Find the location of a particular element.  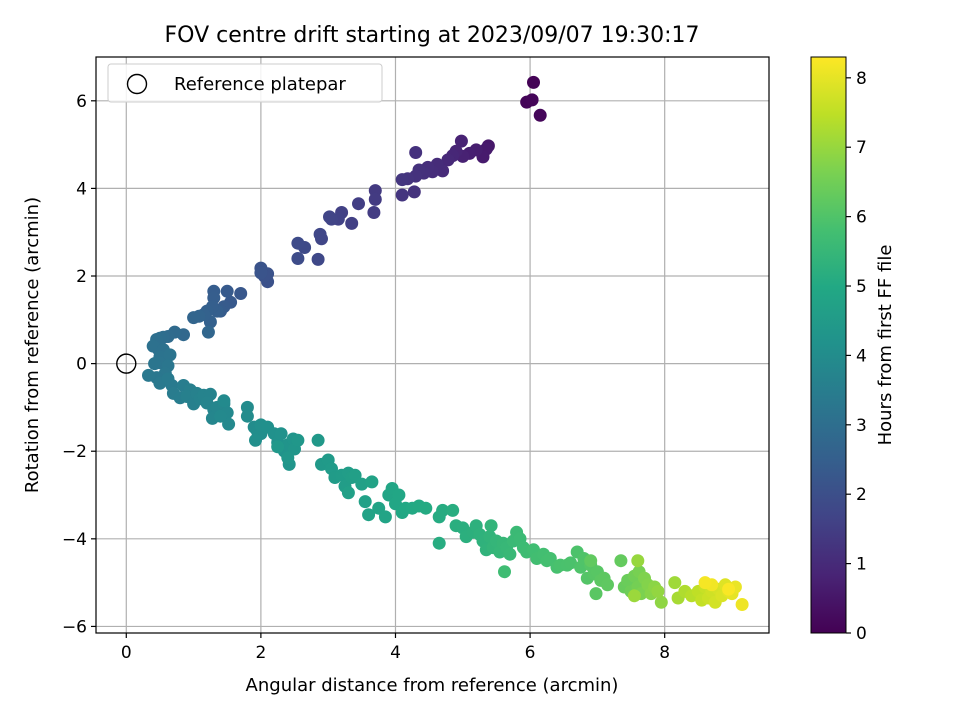

x-axis-label: Angular distance from reference (arcmin) is located at coordinates (432, 685).